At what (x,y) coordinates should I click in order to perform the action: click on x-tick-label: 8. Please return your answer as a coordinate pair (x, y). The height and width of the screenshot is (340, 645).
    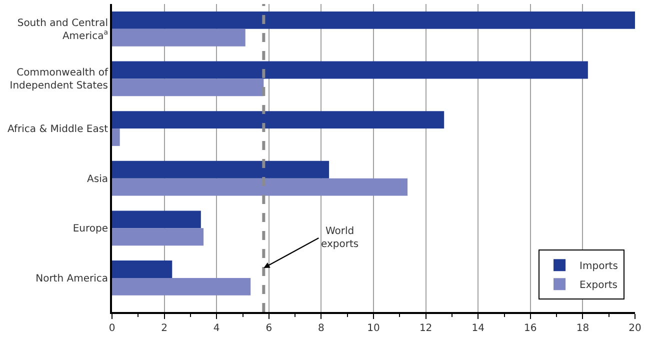
    Looking at the image, I should click on (321, 328).